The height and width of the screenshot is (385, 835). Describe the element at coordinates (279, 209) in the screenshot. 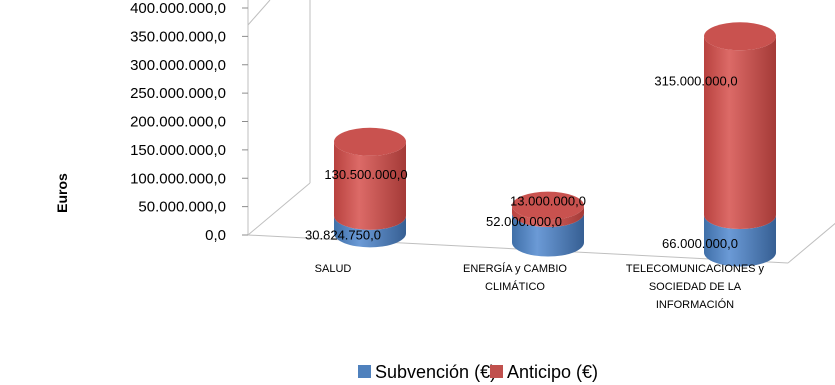

I see `floor-left-edge` at that location.